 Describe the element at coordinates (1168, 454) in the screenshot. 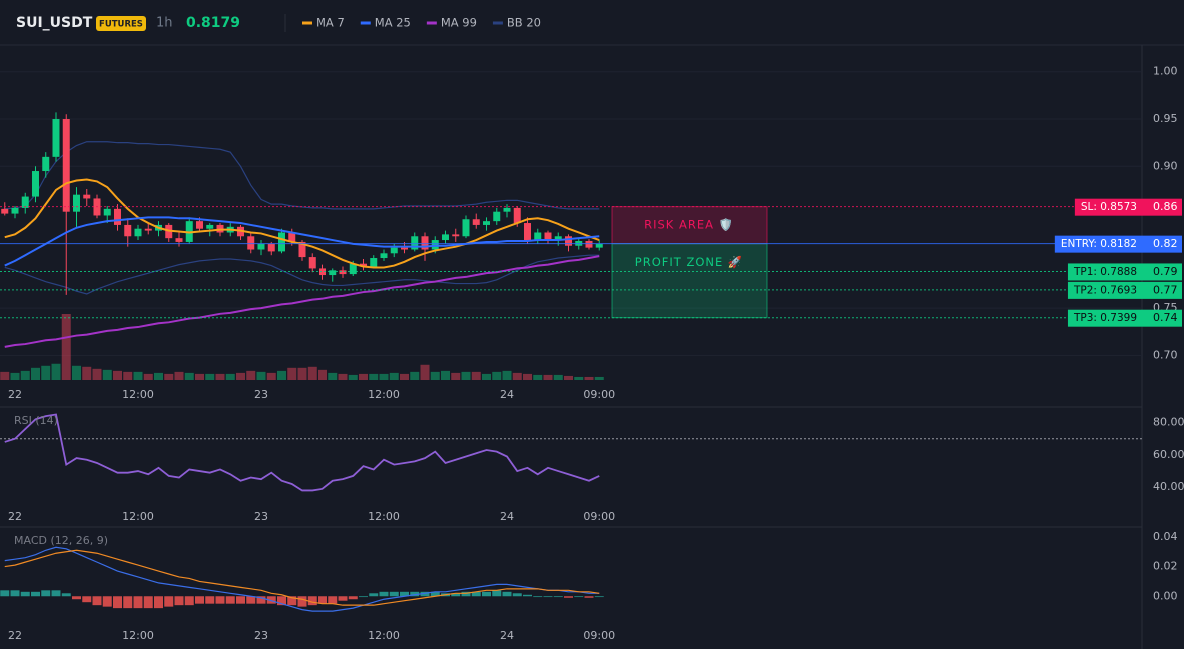

I see `y-tick-label: 60.00` at that location.